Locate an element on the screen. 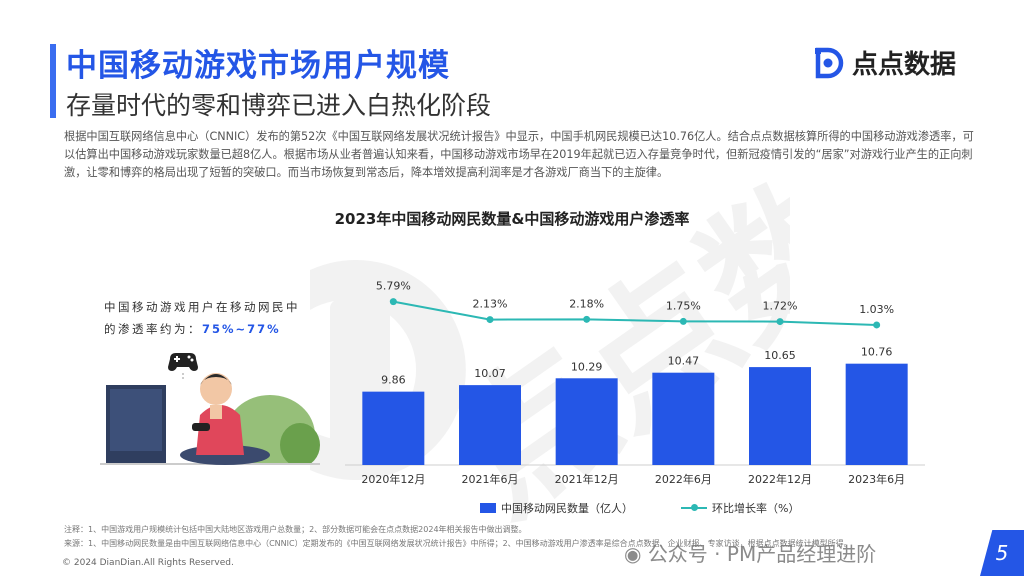 The width and height of the screenshot is (1024, 576). rate-label-3: 1.75% is located at coordinates (683, 305).